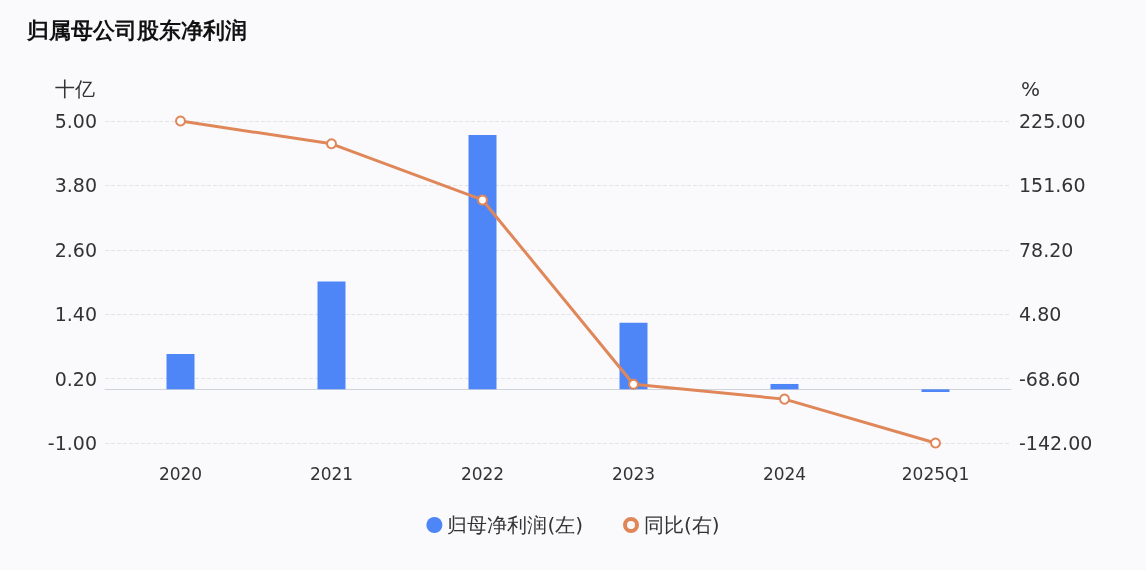 Image resolution: width=1146 pixels, height=570 pixels. Describe the element at coordinates (515, 525) in the screenshot. I see `legend-label: 归母净利润(左)` at that location.